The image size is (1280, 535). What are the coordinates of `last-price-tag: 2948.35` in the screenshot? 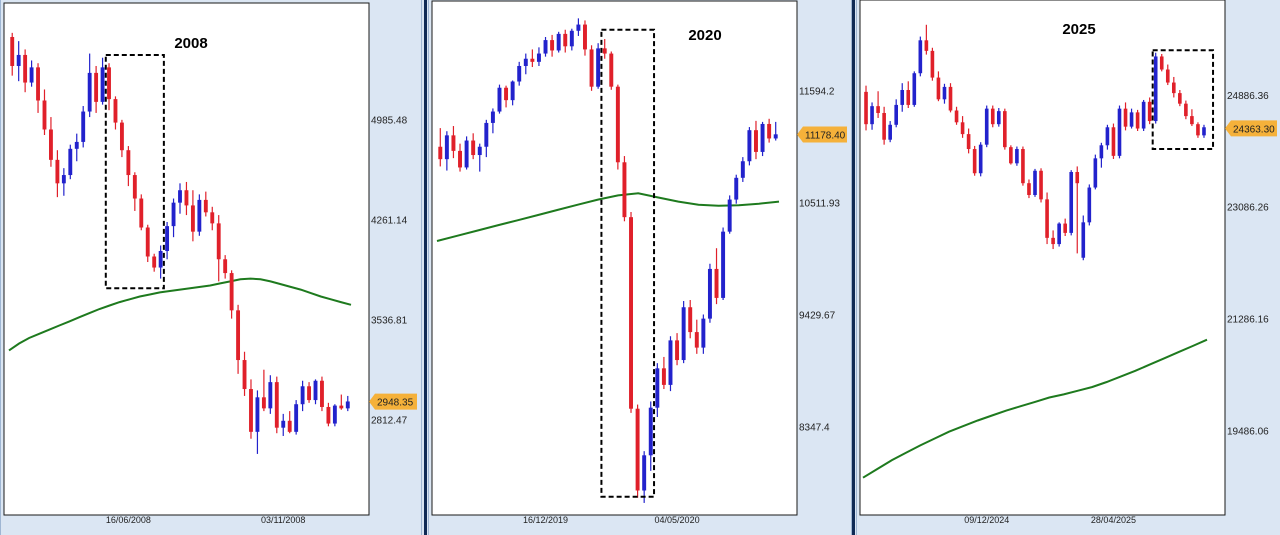 It's located at (393, 401).